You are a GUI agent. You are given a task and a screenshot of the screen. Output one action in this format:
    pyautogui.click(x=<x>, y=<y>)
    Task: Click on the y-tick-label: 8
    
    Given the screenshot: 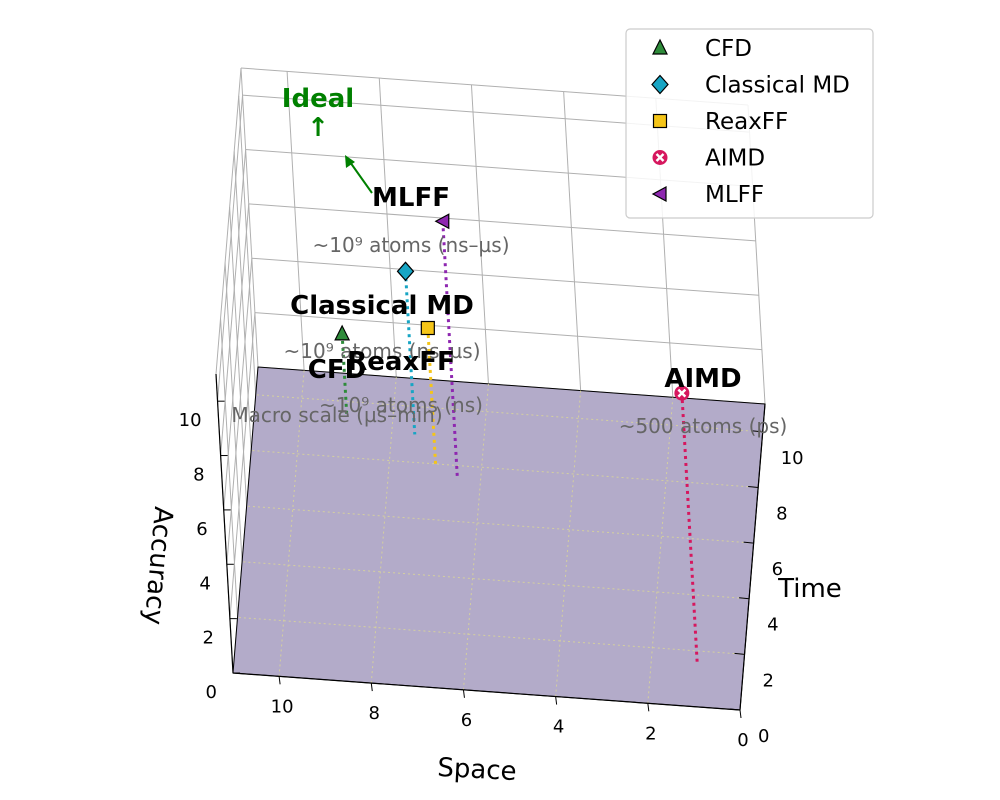 What is the action you would take?
    pyautogui.click(x=781, y=513)
    